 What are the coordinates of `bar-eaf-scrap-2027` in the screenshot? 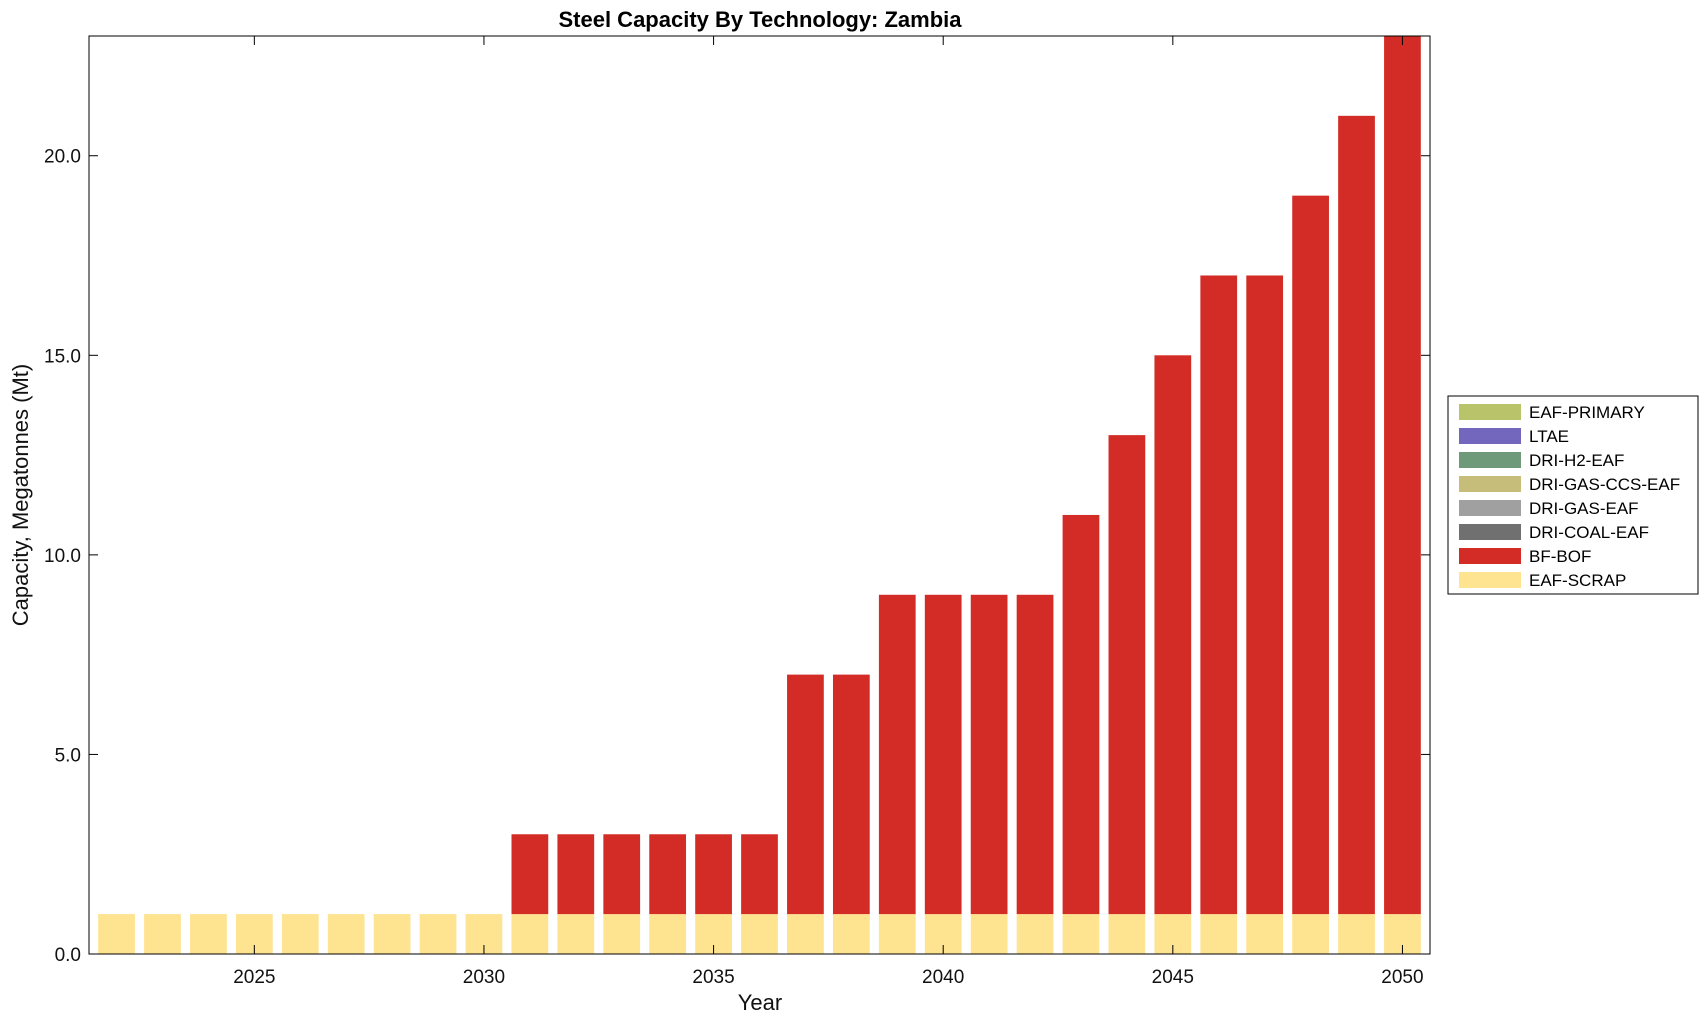 It's located at (346, 934).